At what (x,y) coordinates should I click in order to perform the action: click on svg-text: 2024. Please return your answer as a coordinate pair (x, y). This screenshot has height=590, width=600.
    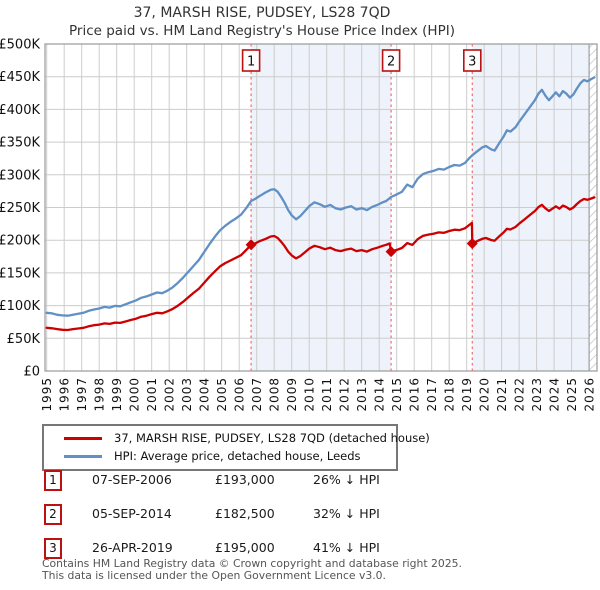
    Looking at the image, I should click on (555, 394).